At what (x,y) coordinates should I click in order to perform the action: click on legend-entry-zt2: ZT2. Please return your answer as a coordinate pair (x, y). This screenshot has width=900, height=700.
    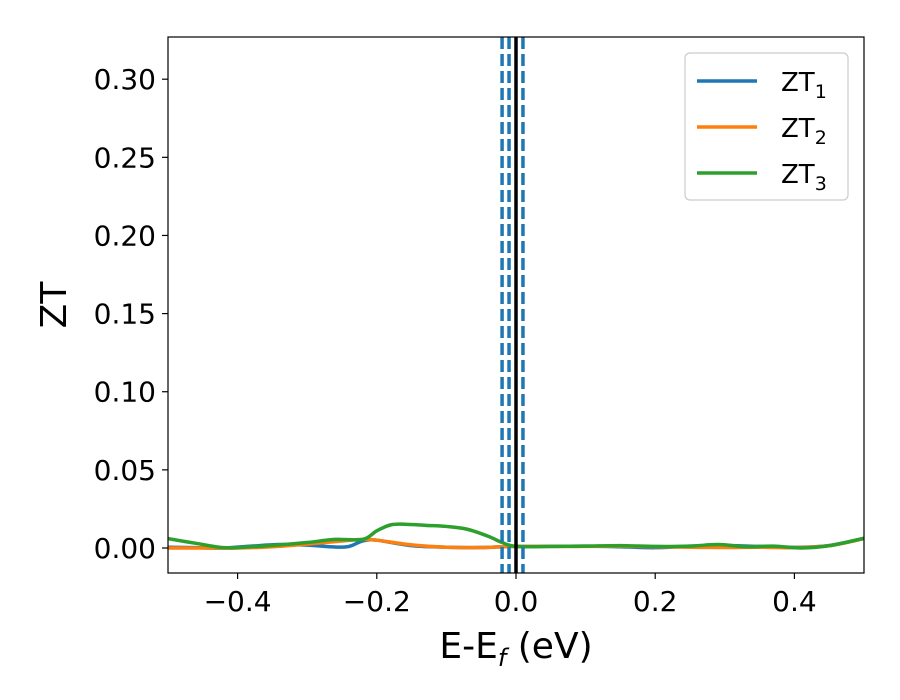
    Looking at the image, I should click on (762, 131).